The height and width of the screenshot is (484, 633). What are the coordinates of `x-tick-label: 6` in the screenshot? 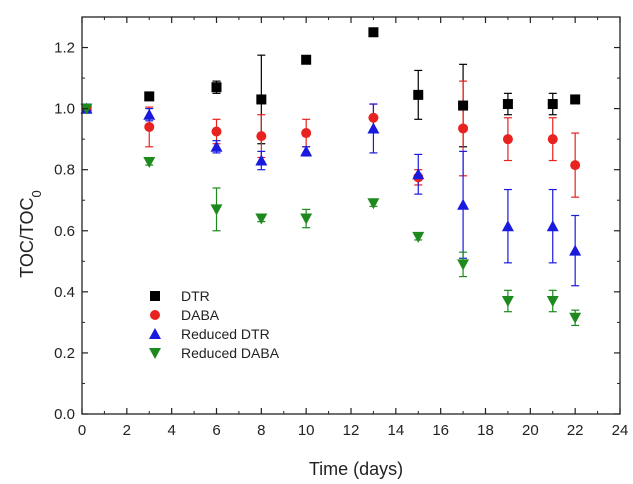 It's located at (216, 430).